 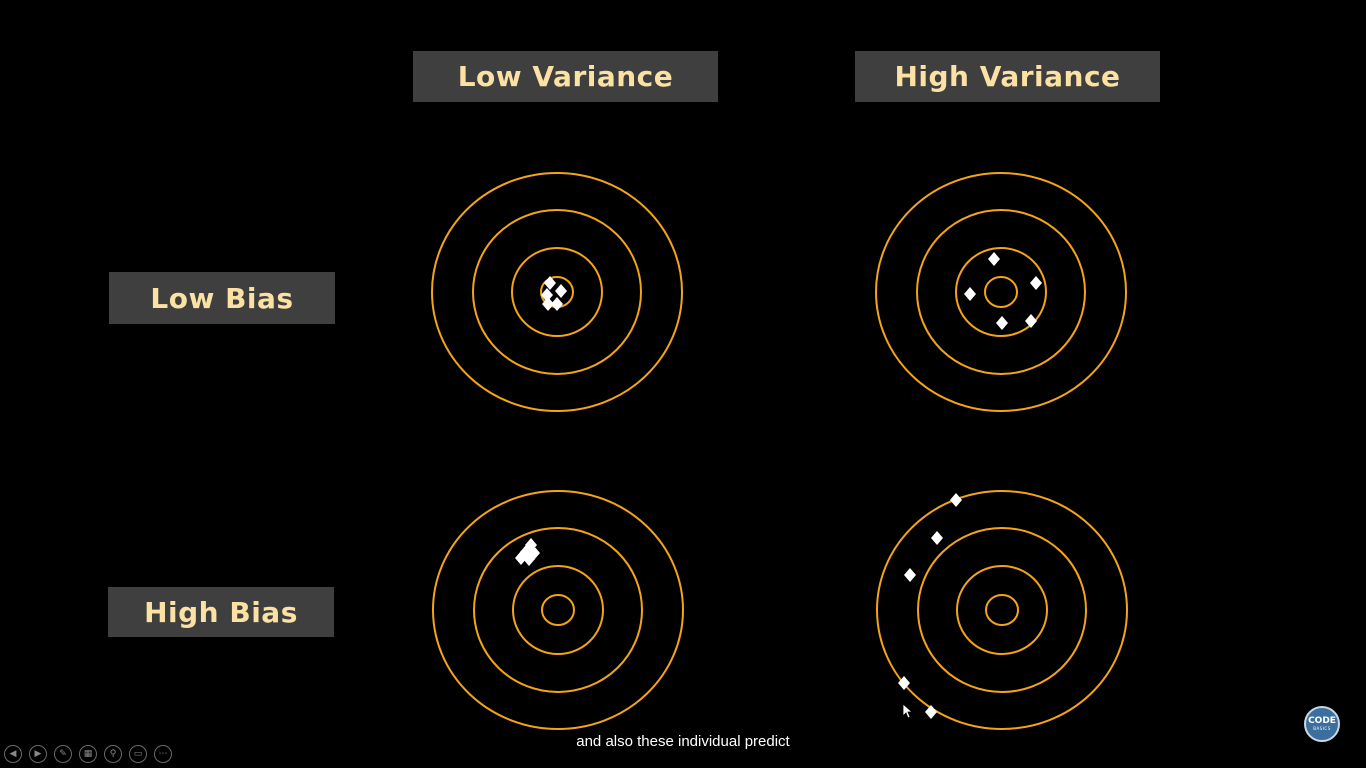 I want to click on target-low-bias-low-variance, so click(x=557, y=292).